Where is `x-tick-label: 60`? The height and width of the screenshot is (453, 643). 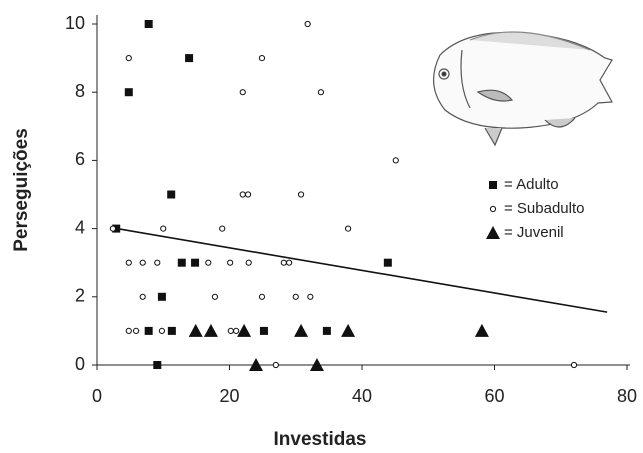
x-tick-label: 60 is located at coordinates (494, 396).